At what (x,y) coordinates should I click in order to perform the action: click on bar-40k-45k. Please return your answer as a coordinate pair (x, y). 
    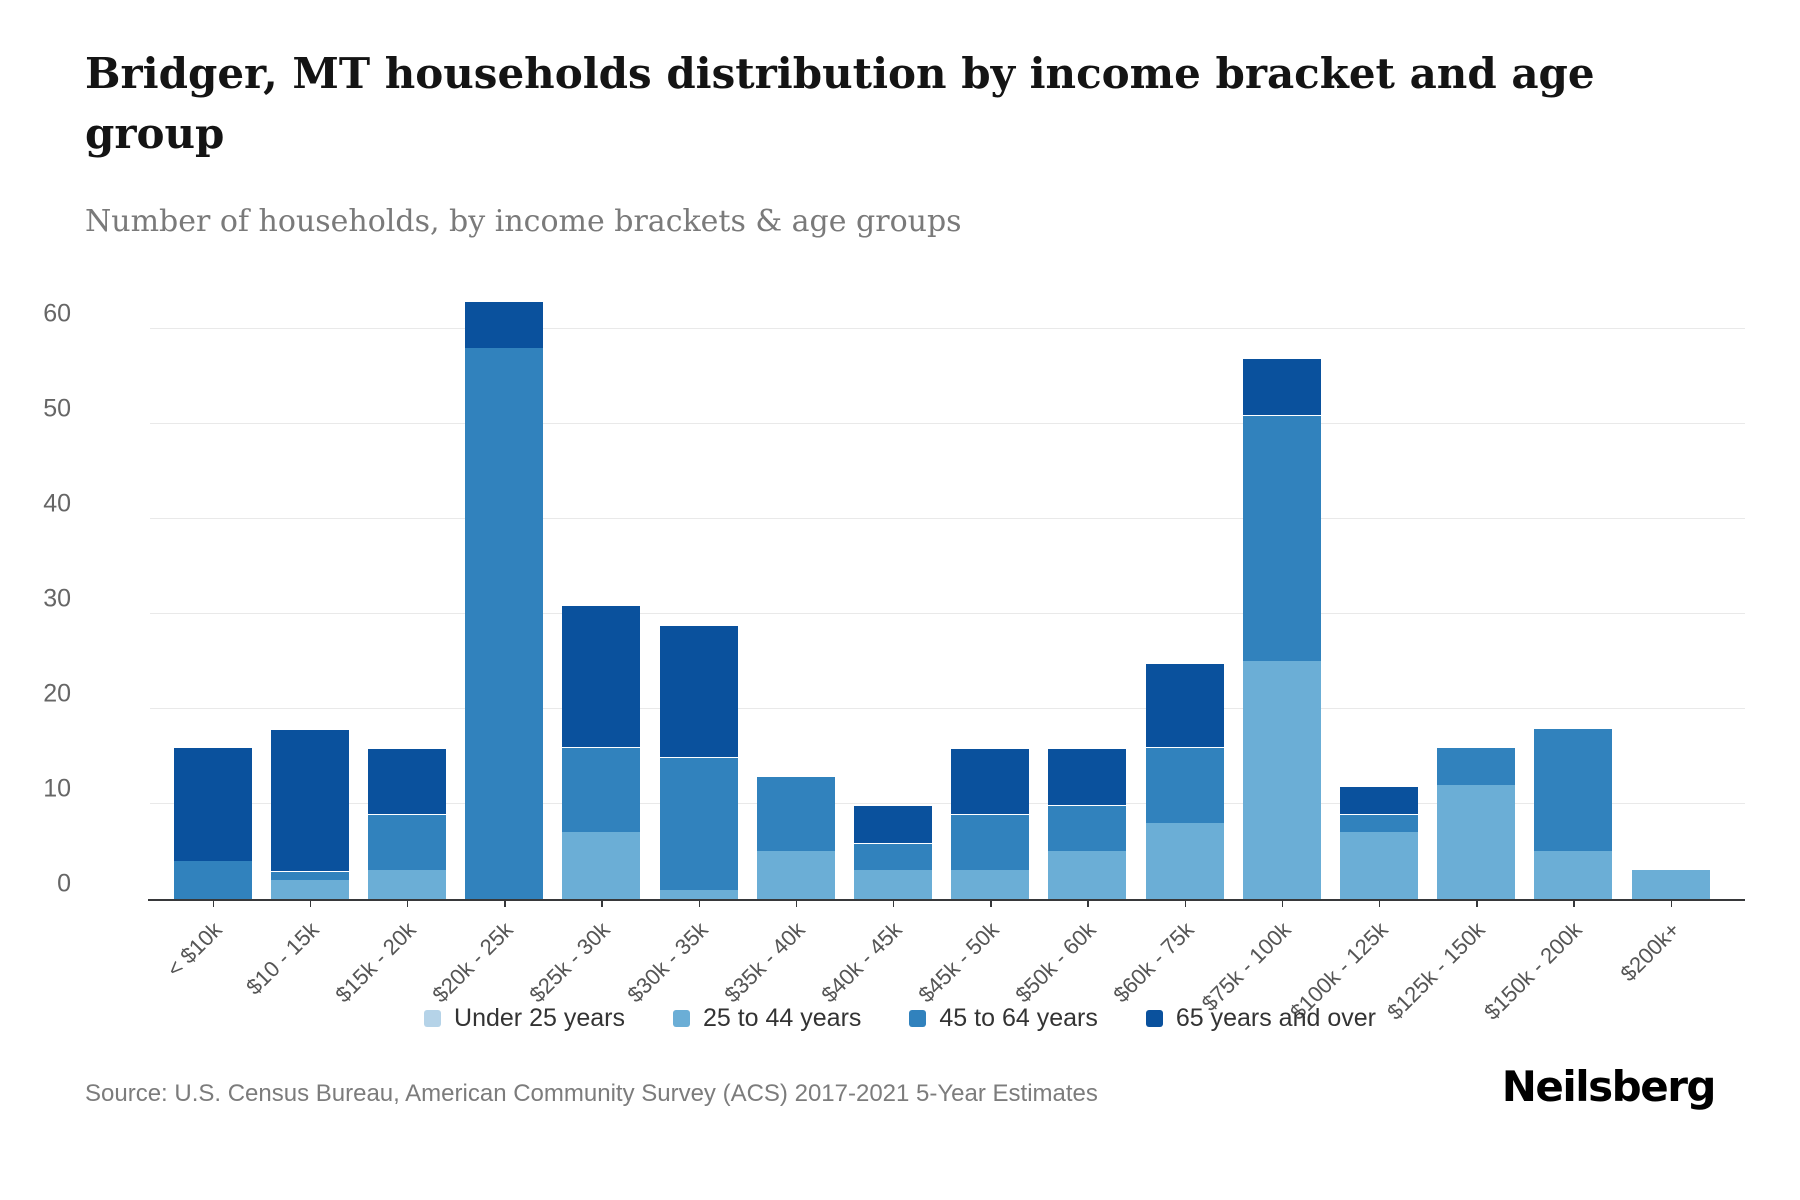
    Looking at the image, I should click on (892, 852).